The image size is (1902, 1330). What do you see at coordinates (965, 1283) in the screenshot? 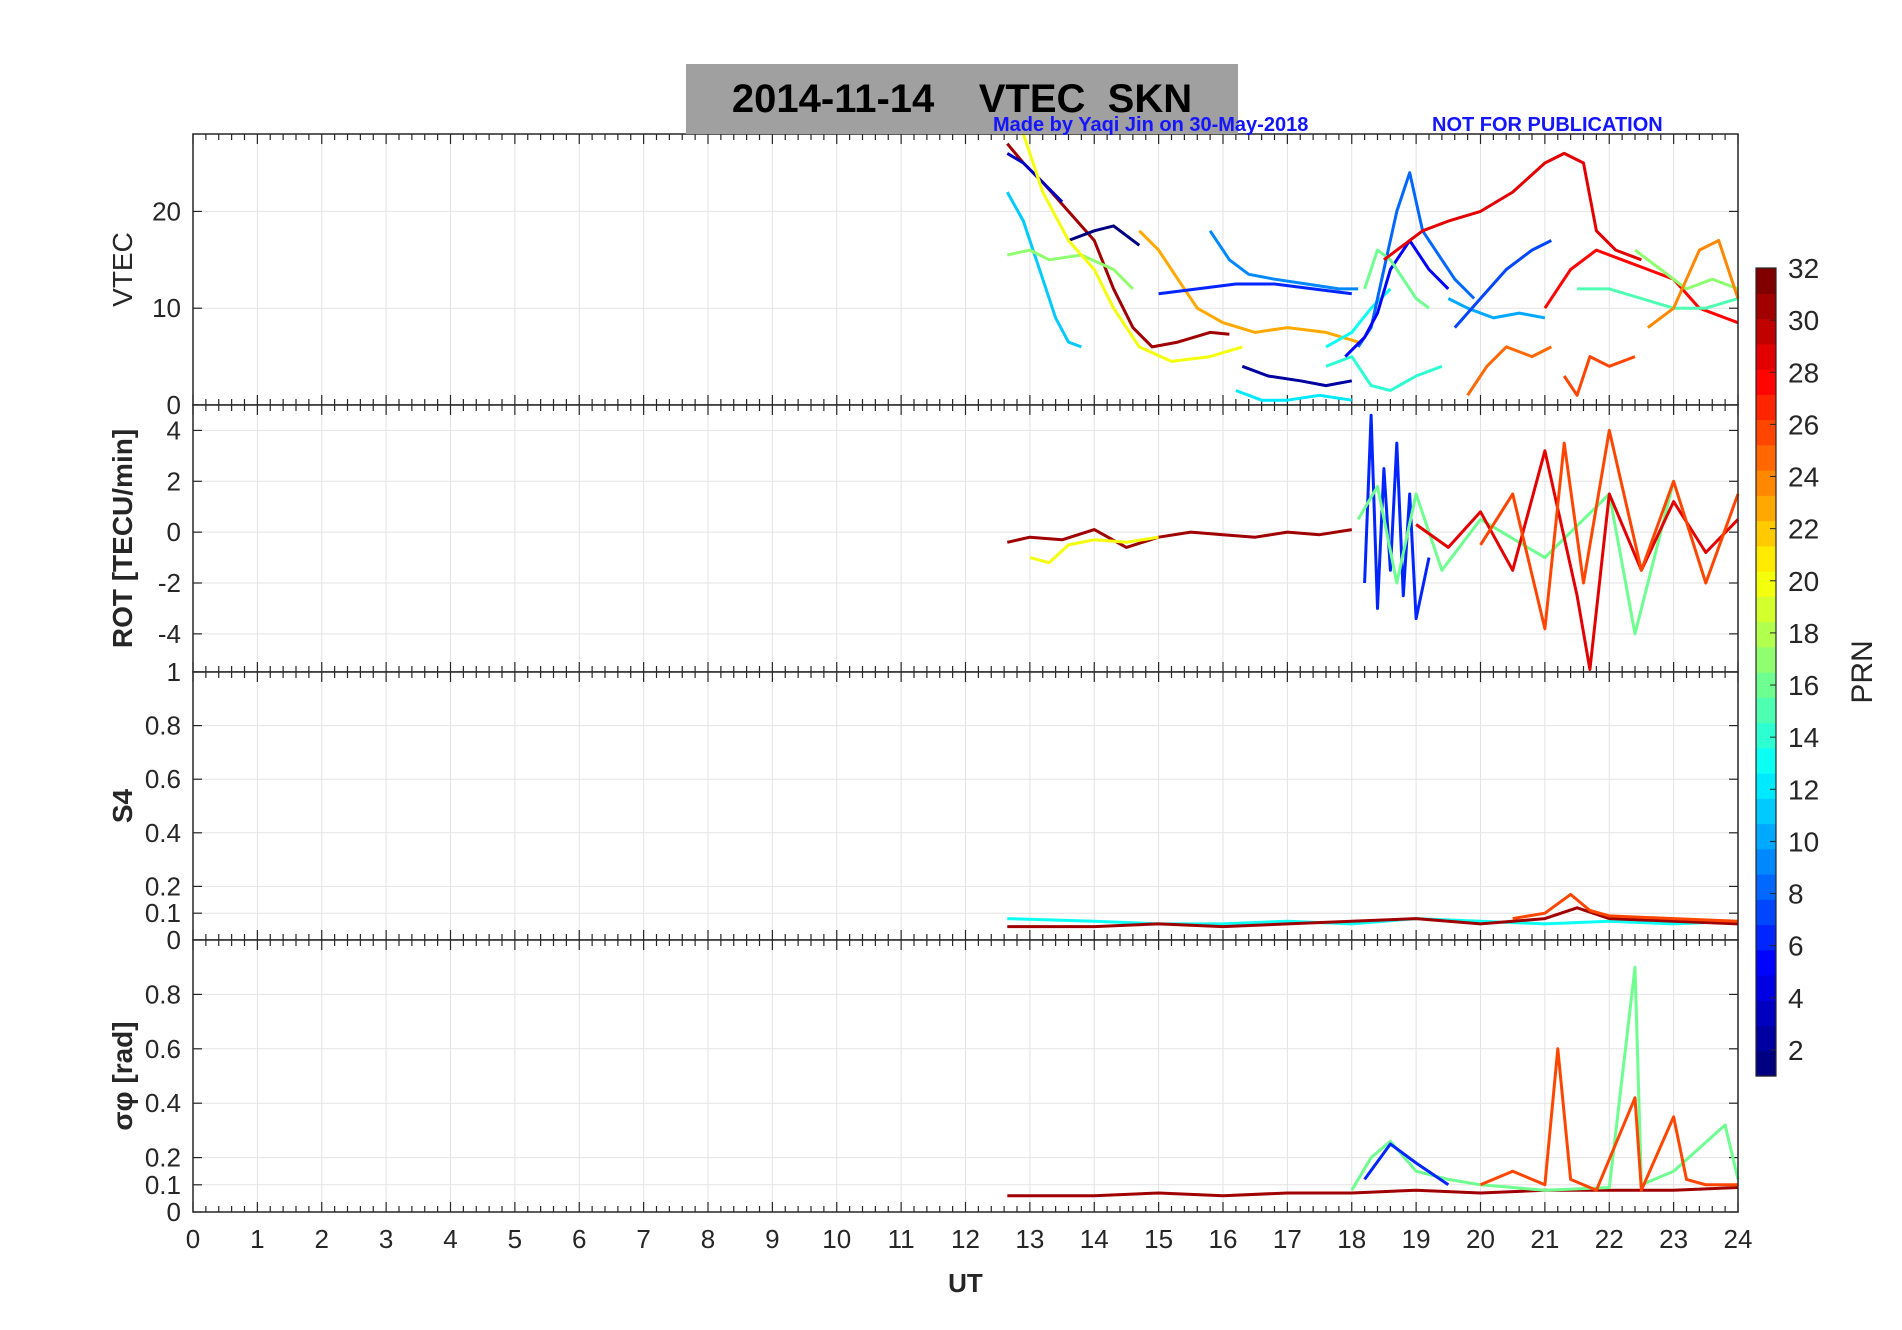
I see `x-axis-label: UT` at bounding box center [965, 1283].